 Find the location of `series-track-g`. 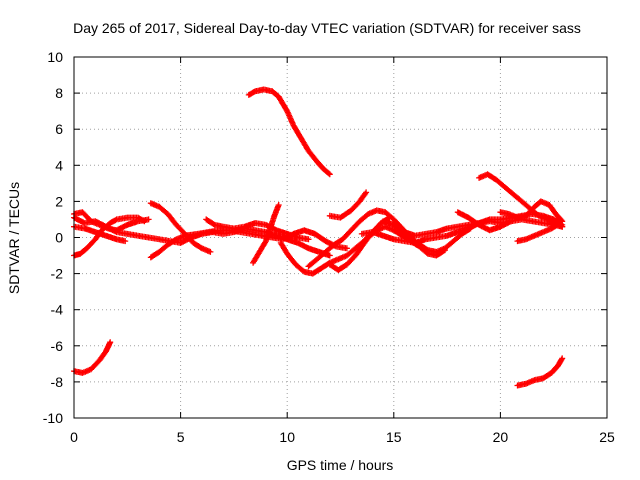

series-track-g is located at coordinates (248, 244).